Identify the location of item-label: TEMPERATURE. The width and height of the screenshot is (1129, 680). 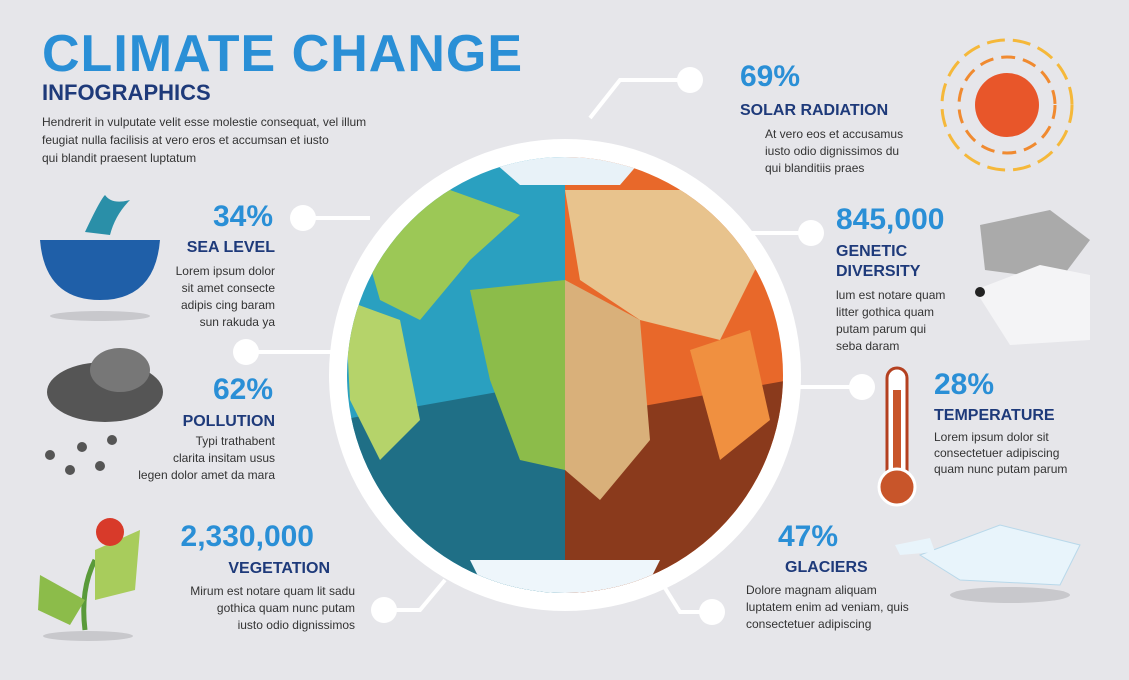
(994, 415).